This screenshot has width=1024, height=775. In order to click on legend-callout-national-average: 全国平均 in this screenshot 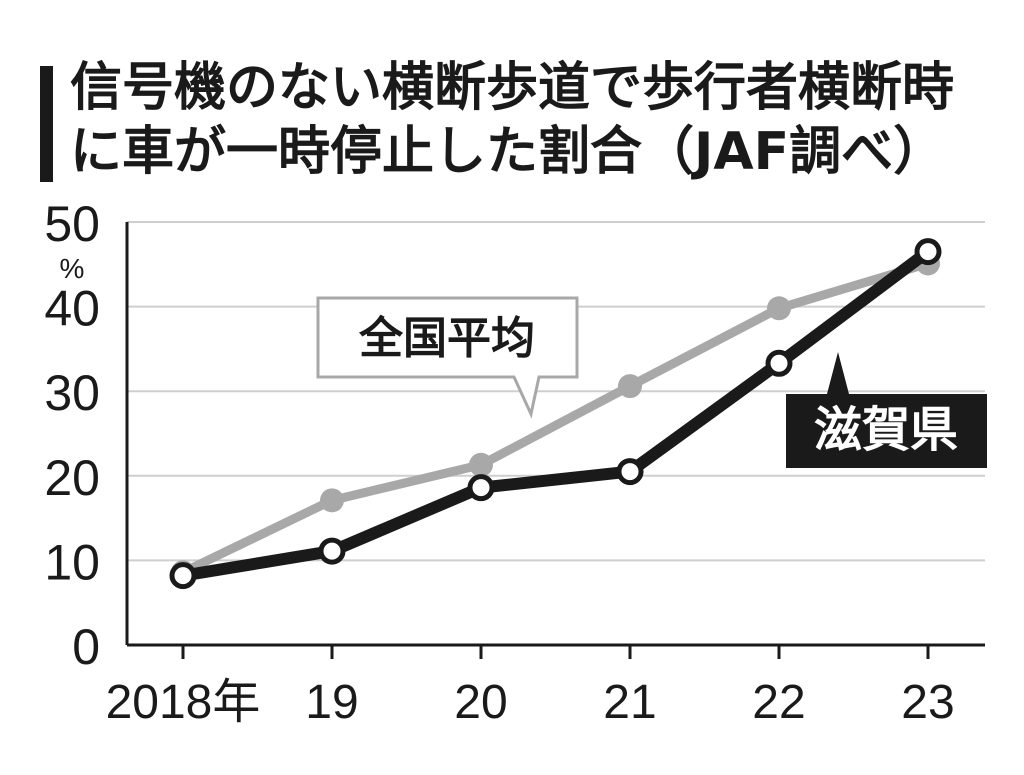, I will do `click(447, 357)`.